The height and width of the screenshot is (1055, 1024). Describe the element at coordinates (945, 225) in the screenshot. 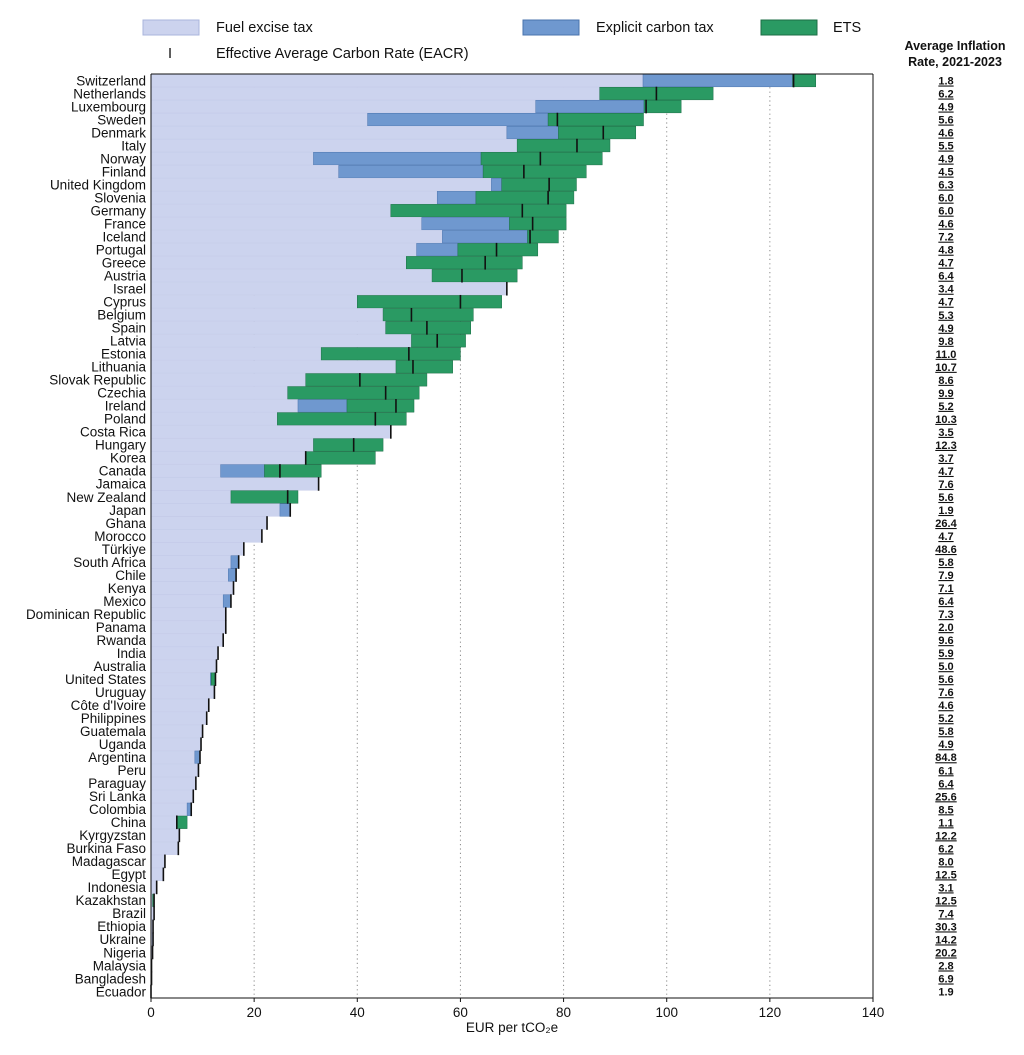

I see `inflation-value-france: 4.6` at that location.